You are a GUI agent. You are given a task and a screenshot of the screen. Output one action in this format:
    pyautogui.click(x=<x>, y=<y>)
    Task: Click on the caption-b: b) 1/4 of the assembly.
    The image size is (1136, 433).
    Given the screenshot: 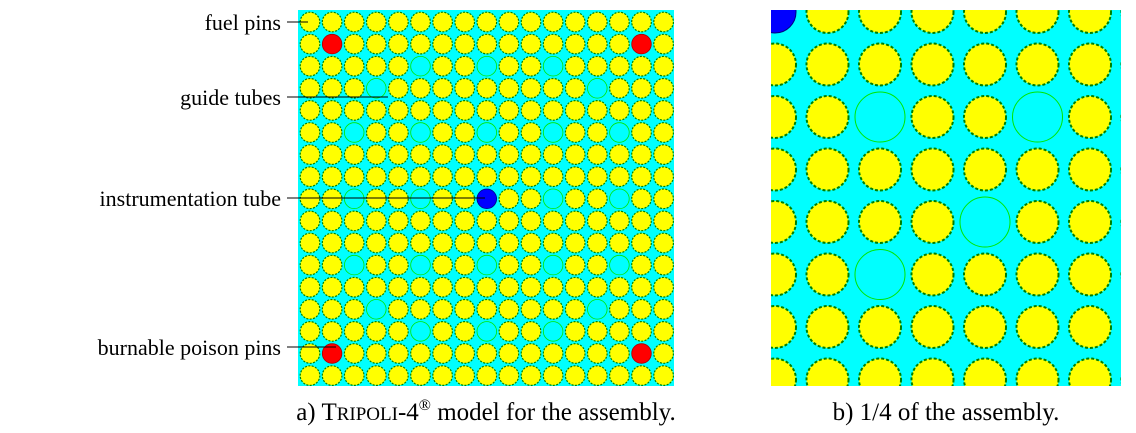 What is the action you would take?
    pyautogui.click(x=946, y=412)
    